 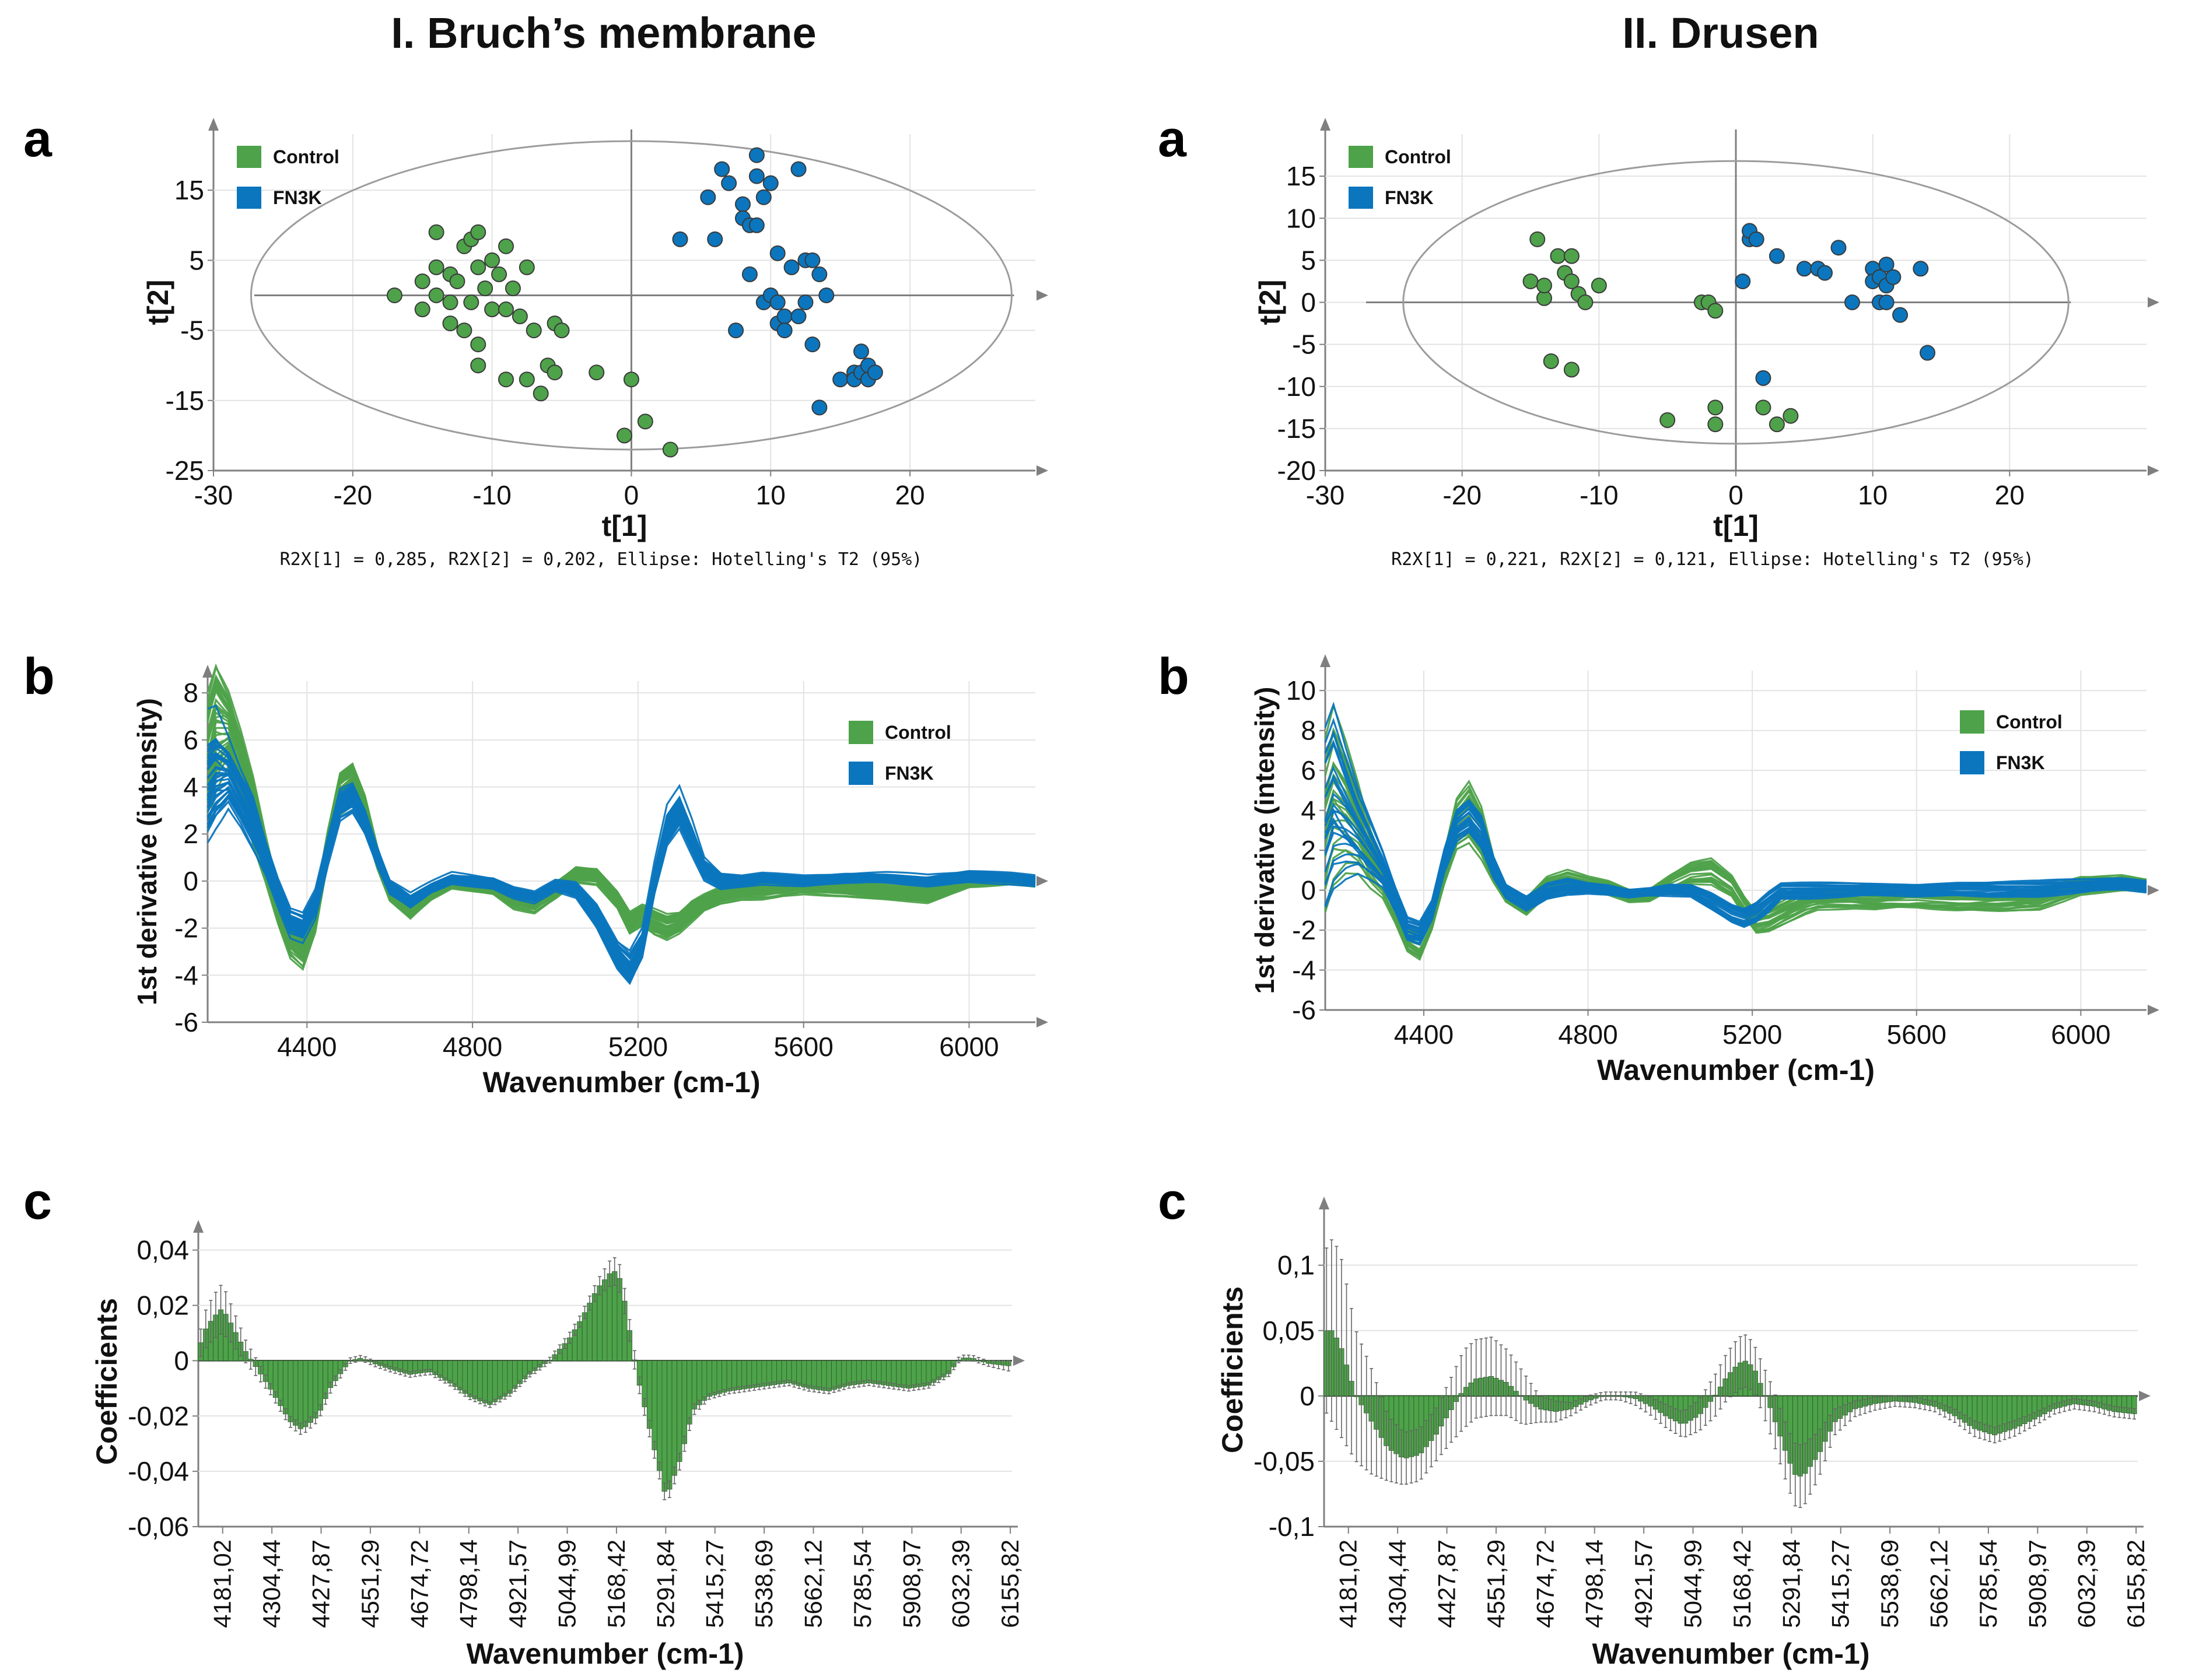 What do you see at coordinates (1461, 495) in the screenshot?
I see `dr-scores-x-tick-label: -20` at bounding box center [1461, 495].